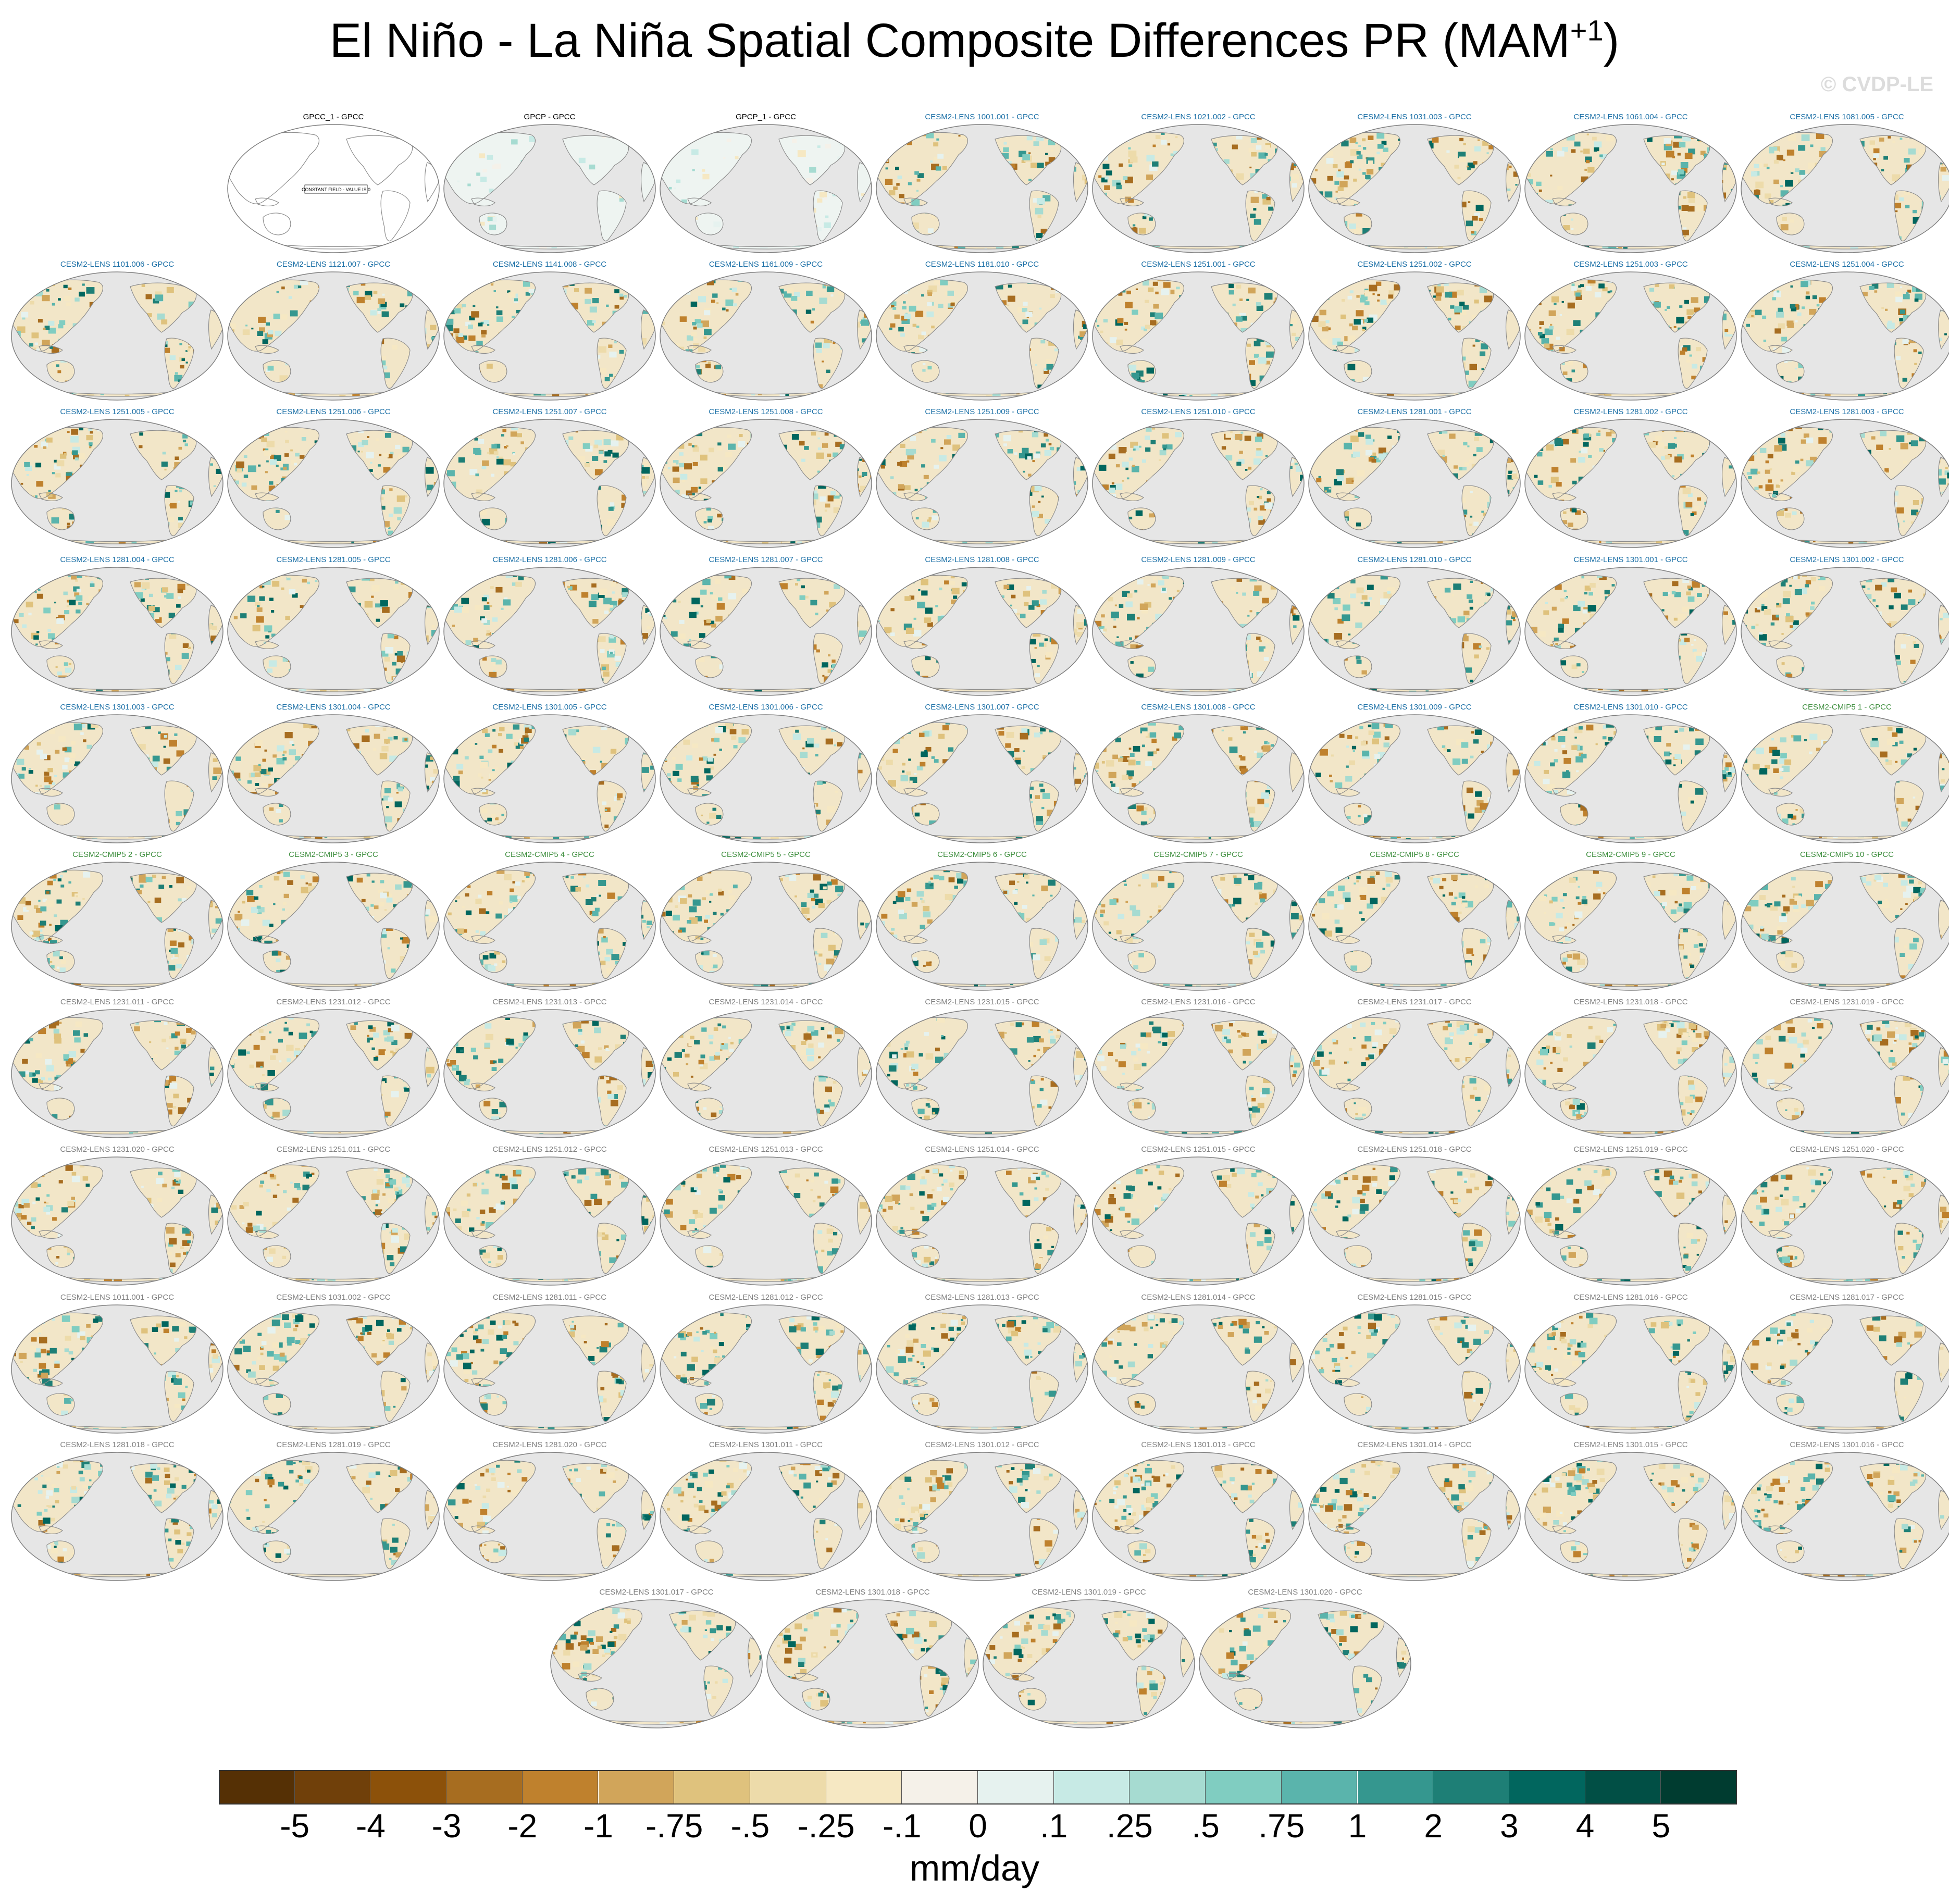 Image resolution: width=1949 pixels, height=1904 pixels. What do you see at coordinates (333, 921) in the screenshot?
I see `map-panel: CESM2-CMIP5 3 - GPCC` at bounding box center [333, 921].